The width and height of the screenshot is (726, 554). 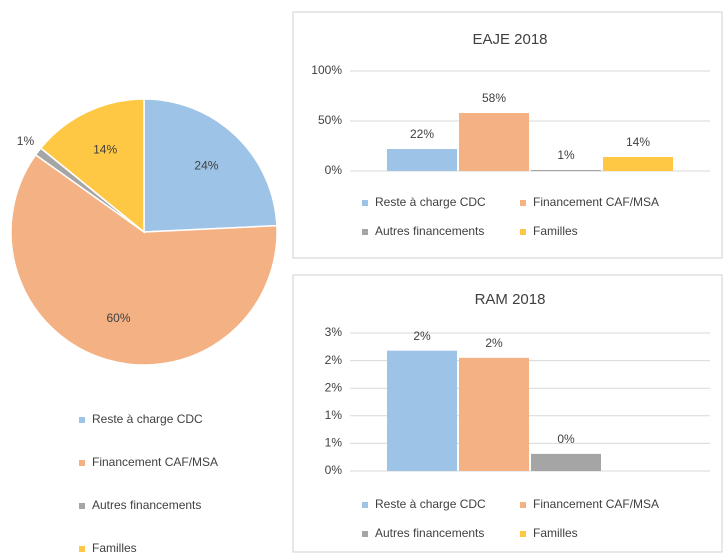 I want to click on y-tick-label: 100%, so click(x=326, y=70).